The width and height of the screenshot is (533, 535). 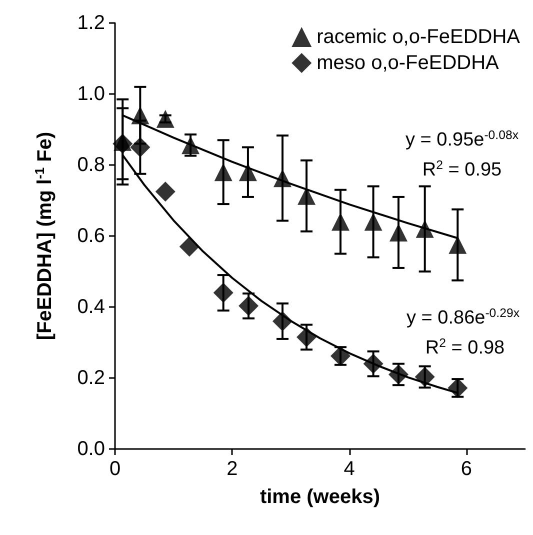 I want to click on x-tick-label: 4, so click(x=349, y=469).